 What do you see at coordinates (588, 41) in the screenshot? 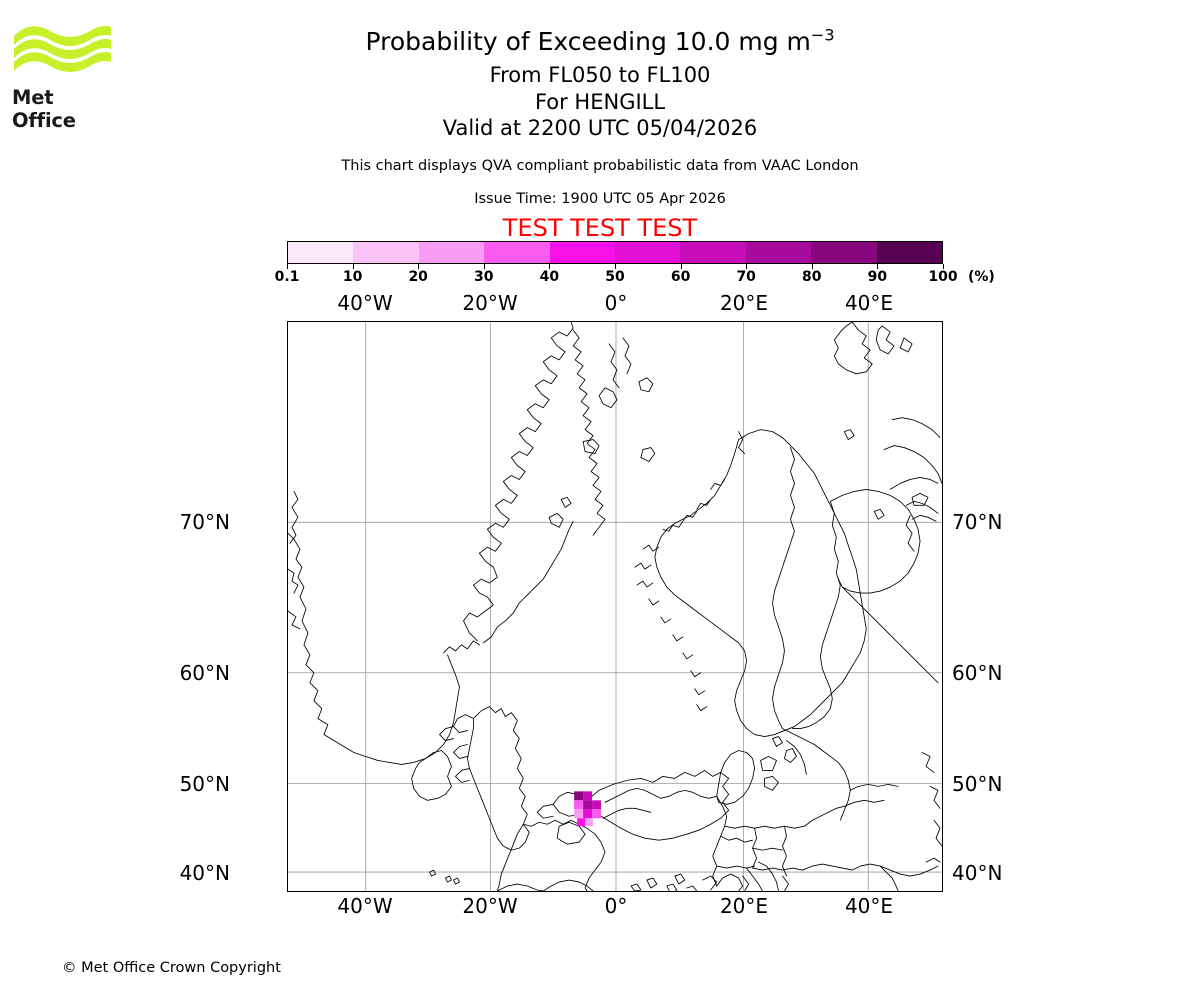
I see `page-title-text: Probability of Exceeding 10.0 mg m` at bounding box center [588, 41].